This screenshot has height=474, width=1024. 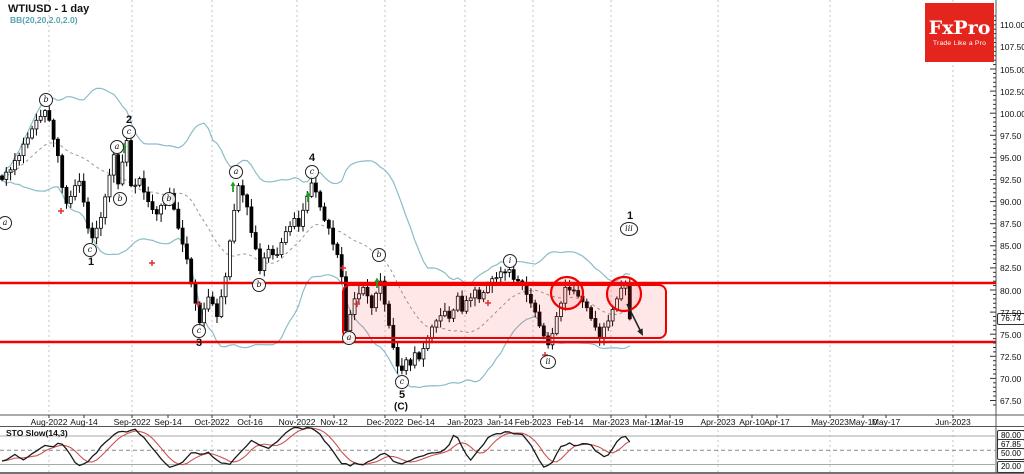 I want to click on stochastic-main-line, so click(x=316, y=447).